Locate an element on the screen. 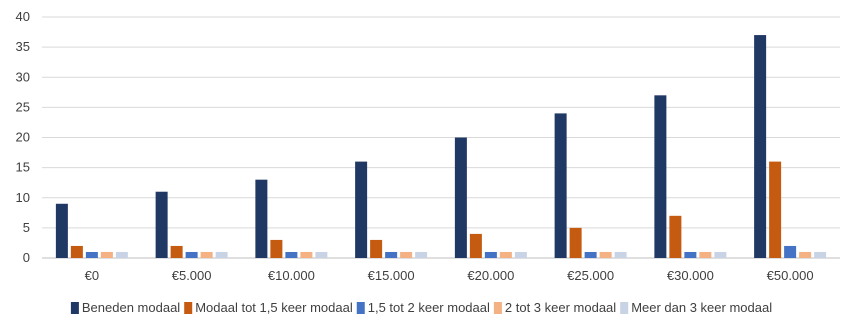  legend-label: Beneden modaal is located at coordinates (131, 307).